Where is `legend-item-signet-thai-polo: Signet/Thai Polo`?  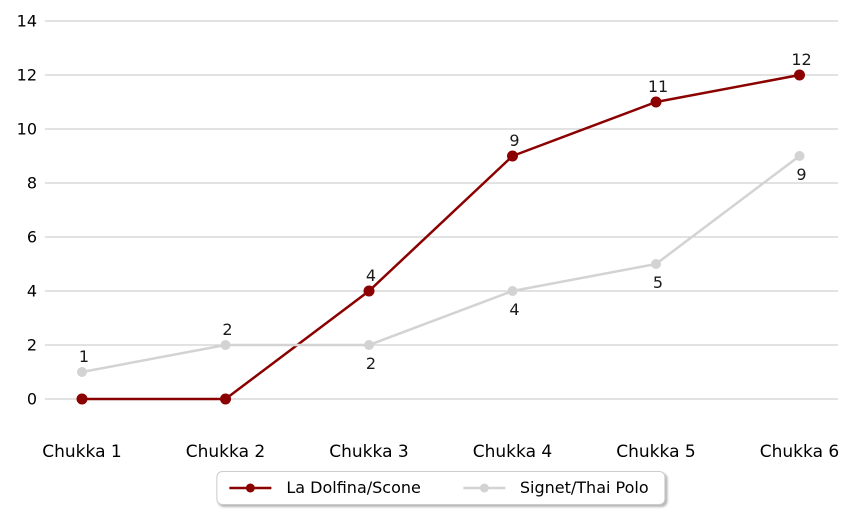 legend-item-signet-thai-polo: Signet/Thai Polo is located at coordinates (555, 487).